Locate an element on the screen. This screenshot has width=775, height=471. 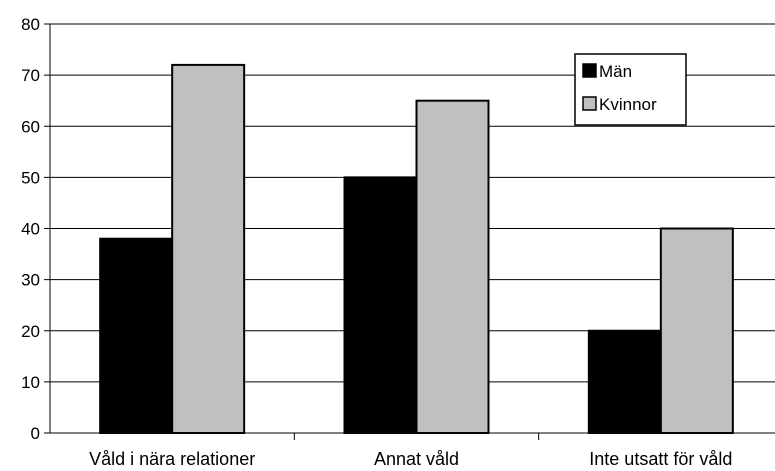
y-tick-label: 70 is located at coordinates (30, 75).